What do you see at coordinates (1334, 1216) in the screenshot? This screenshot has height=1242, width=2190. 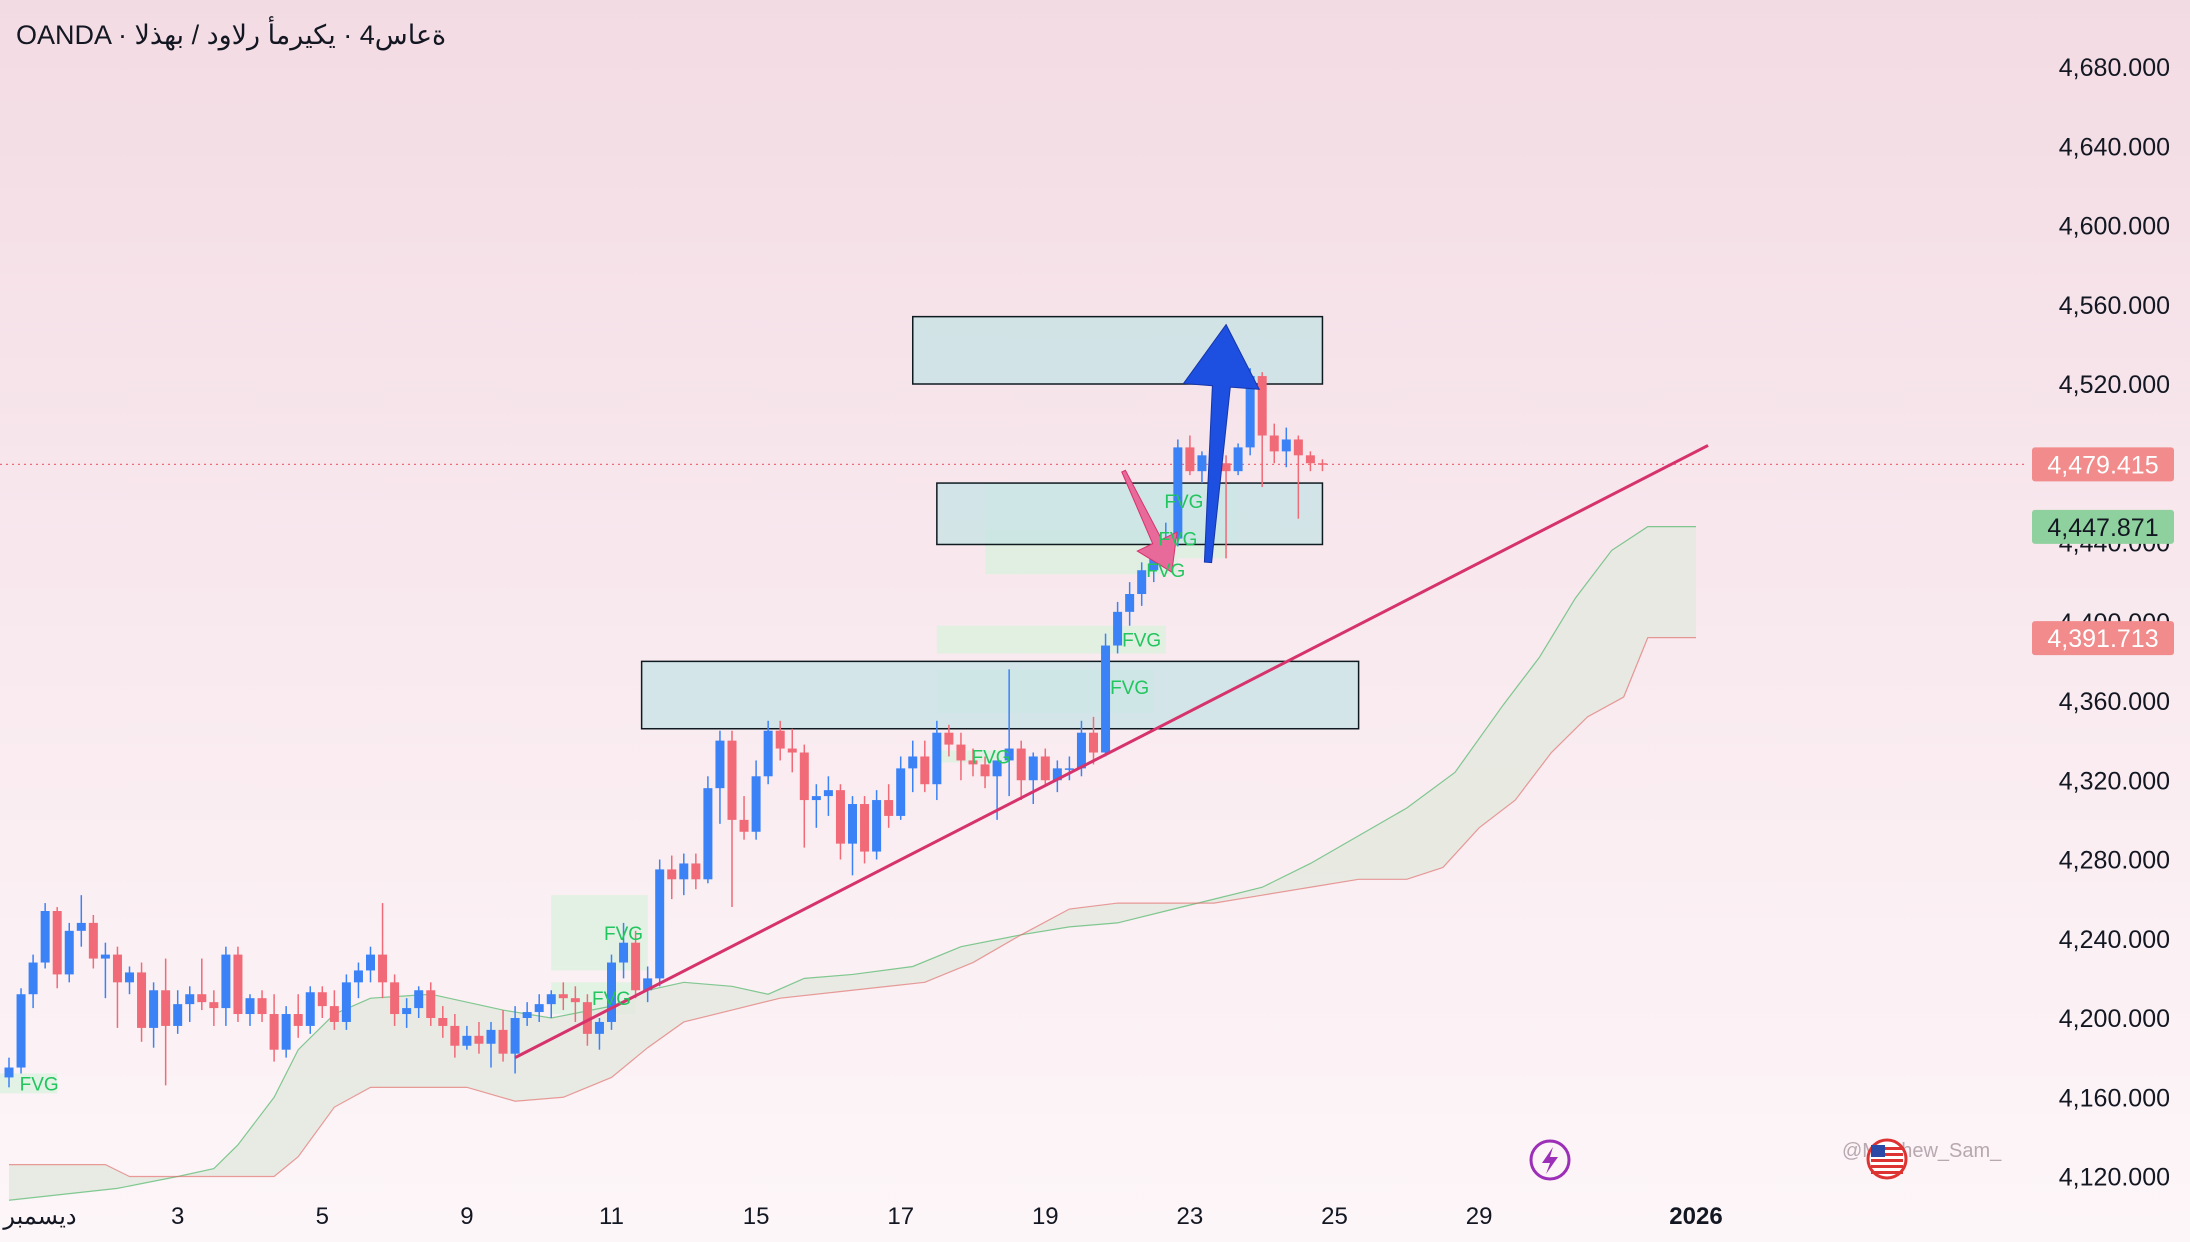 I see `x-tick-label: 25` at bounding box center [1334, 1216].